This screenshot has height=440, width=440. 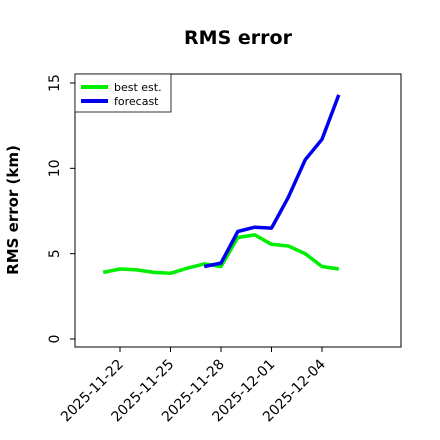 I want to click on y-tick-label: 0, so click(x=55, y=339).